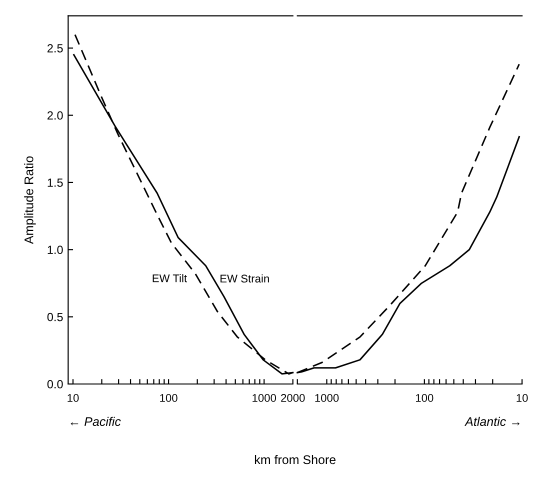 The height and width of the screenshot is (480, 541). What do you see at coordinates (55, 115) in the screenshot?
I see `y-tick-label: 2.0` at bounding box center [55, 115].